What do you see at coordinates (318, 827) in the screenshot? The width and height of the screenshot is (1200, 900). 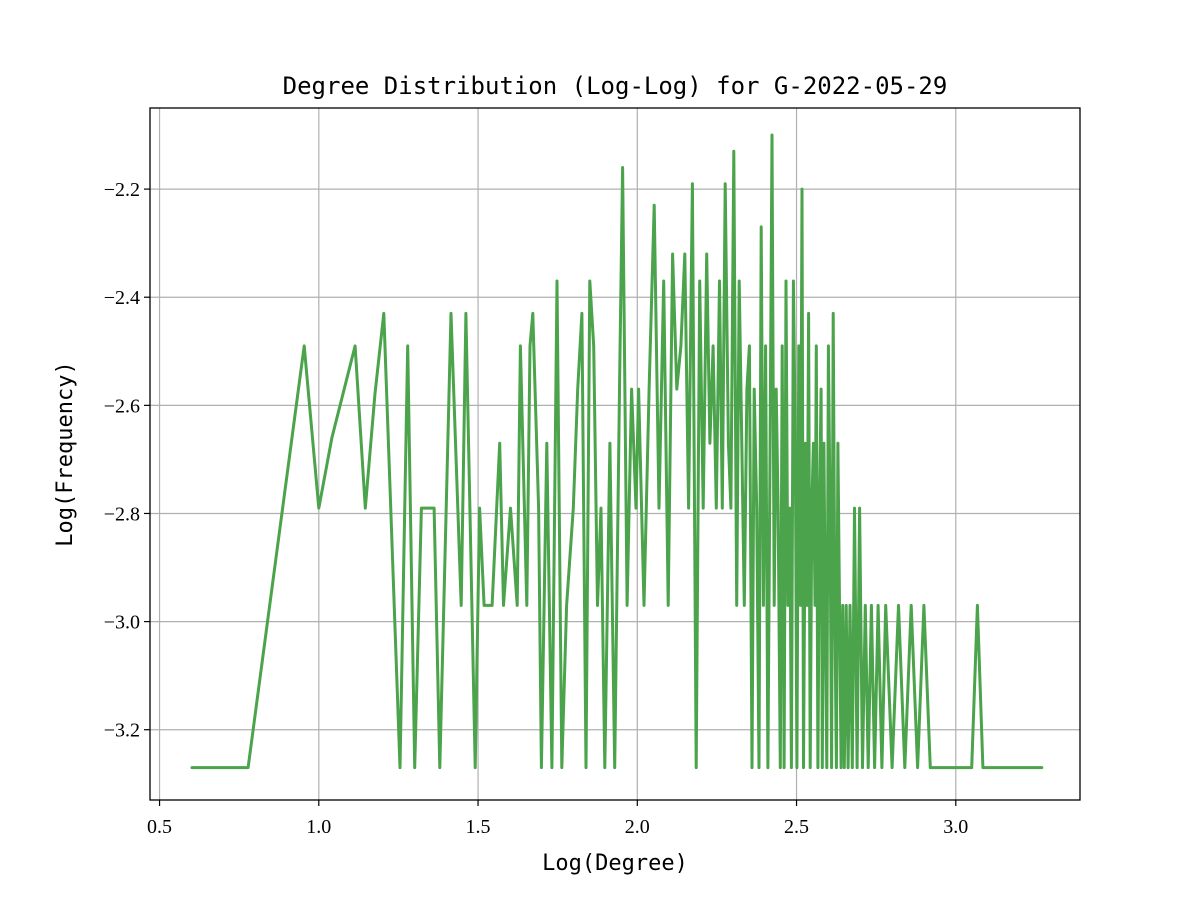 I see `x-tick-label: 1.0` at bounding box center [318, 827].